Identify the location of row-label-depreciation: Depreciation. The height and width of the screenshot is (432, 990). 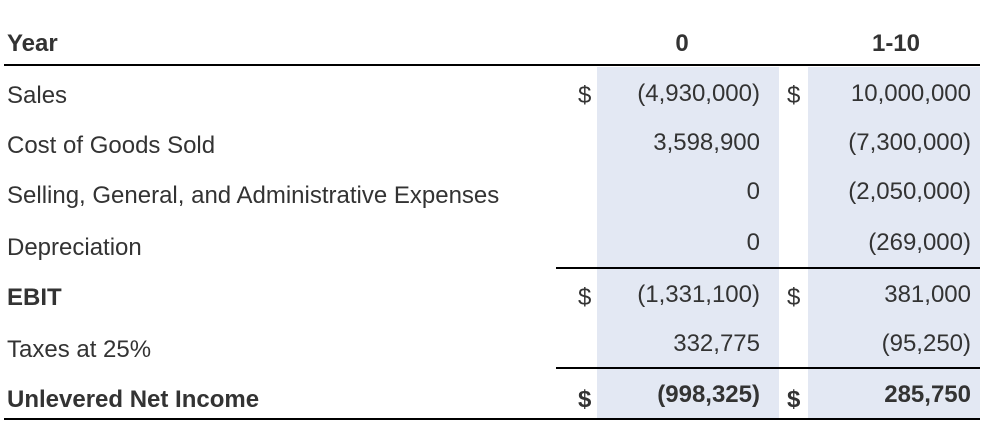
(74, 247).